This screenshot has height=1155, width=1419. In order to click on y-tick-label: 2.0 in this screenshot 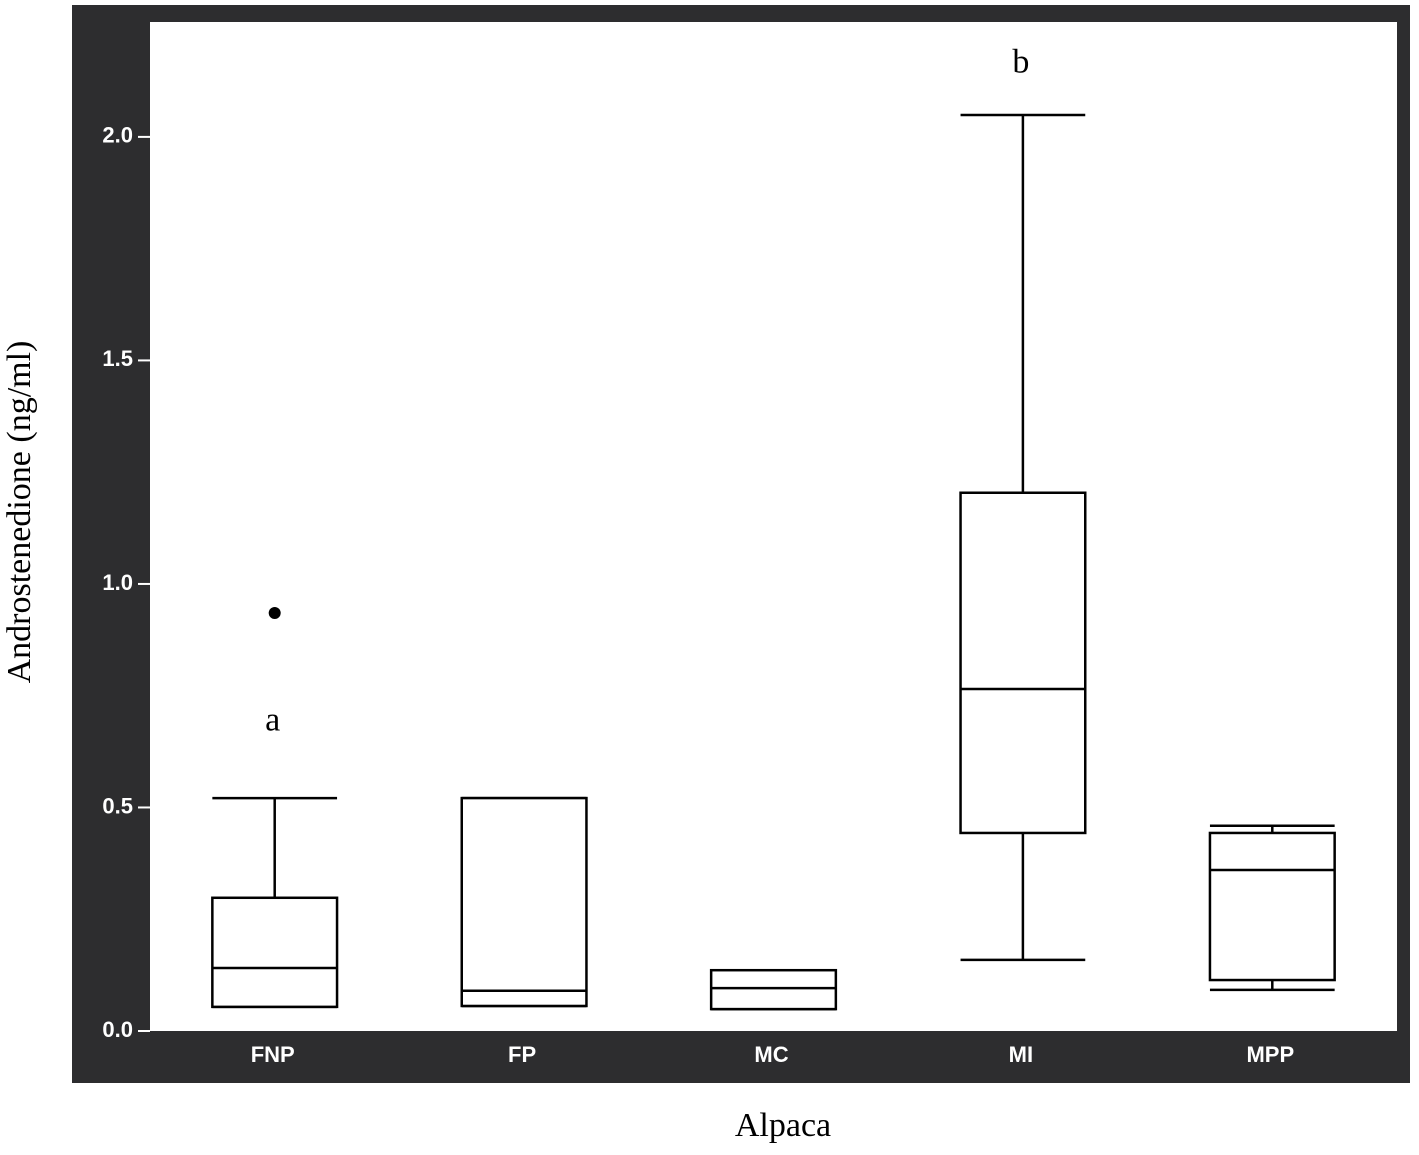, I will do `click(117, 135)`.